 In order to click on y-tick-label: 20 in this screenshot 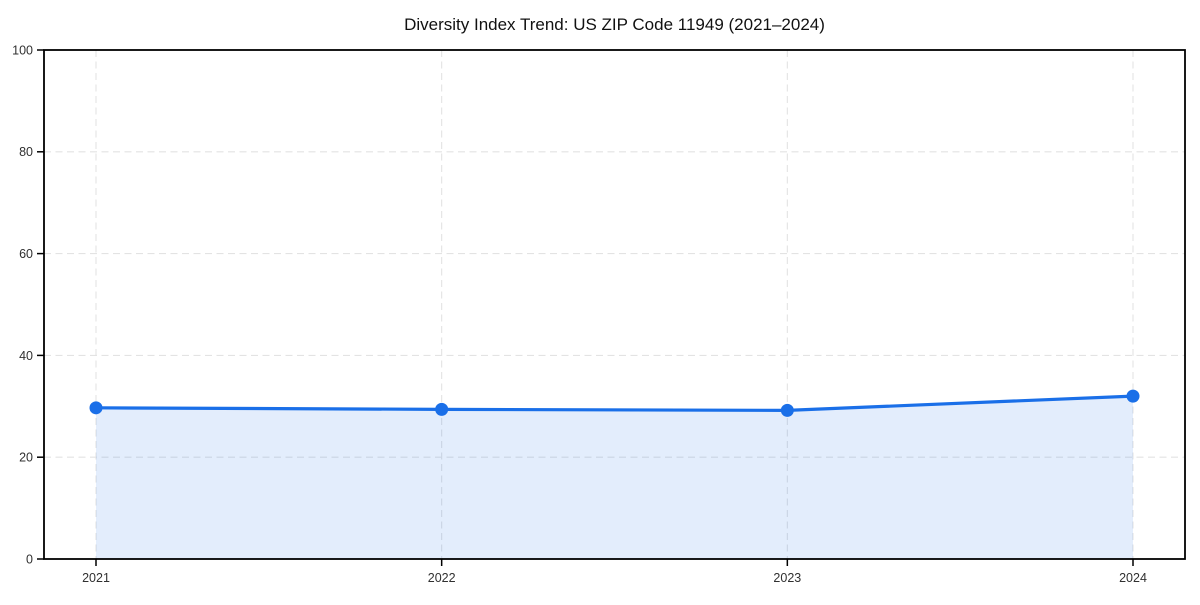, I will do `click(26, 458)`.